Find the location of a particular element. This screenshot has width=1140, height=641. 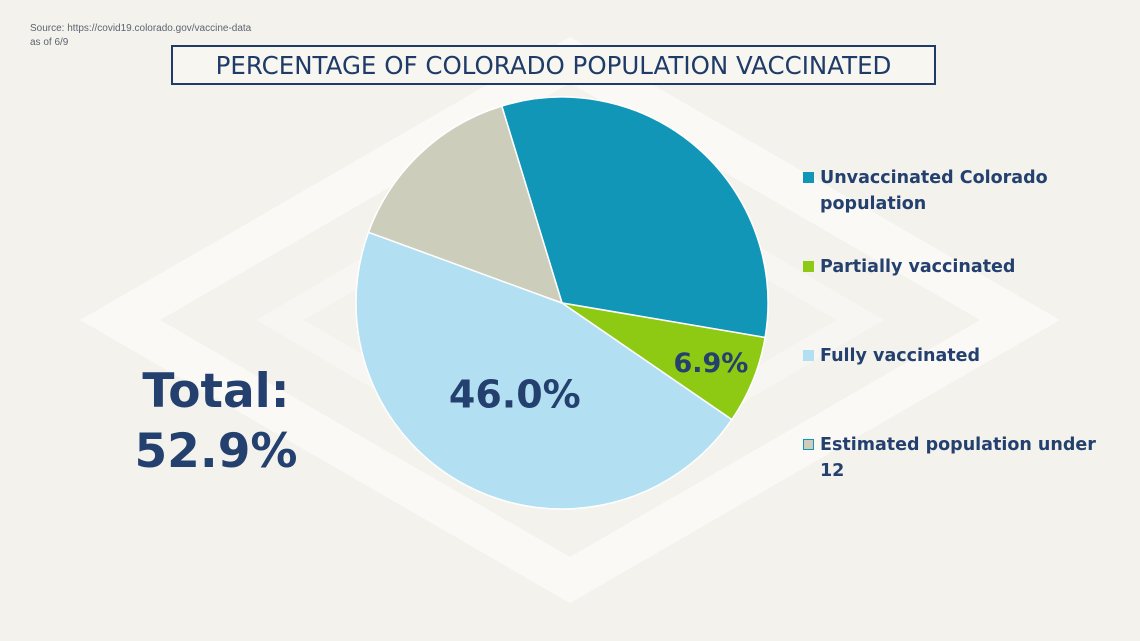

legend-item-partially-vaccinated: Partially vaccinated is located at coordinates (956, 267).